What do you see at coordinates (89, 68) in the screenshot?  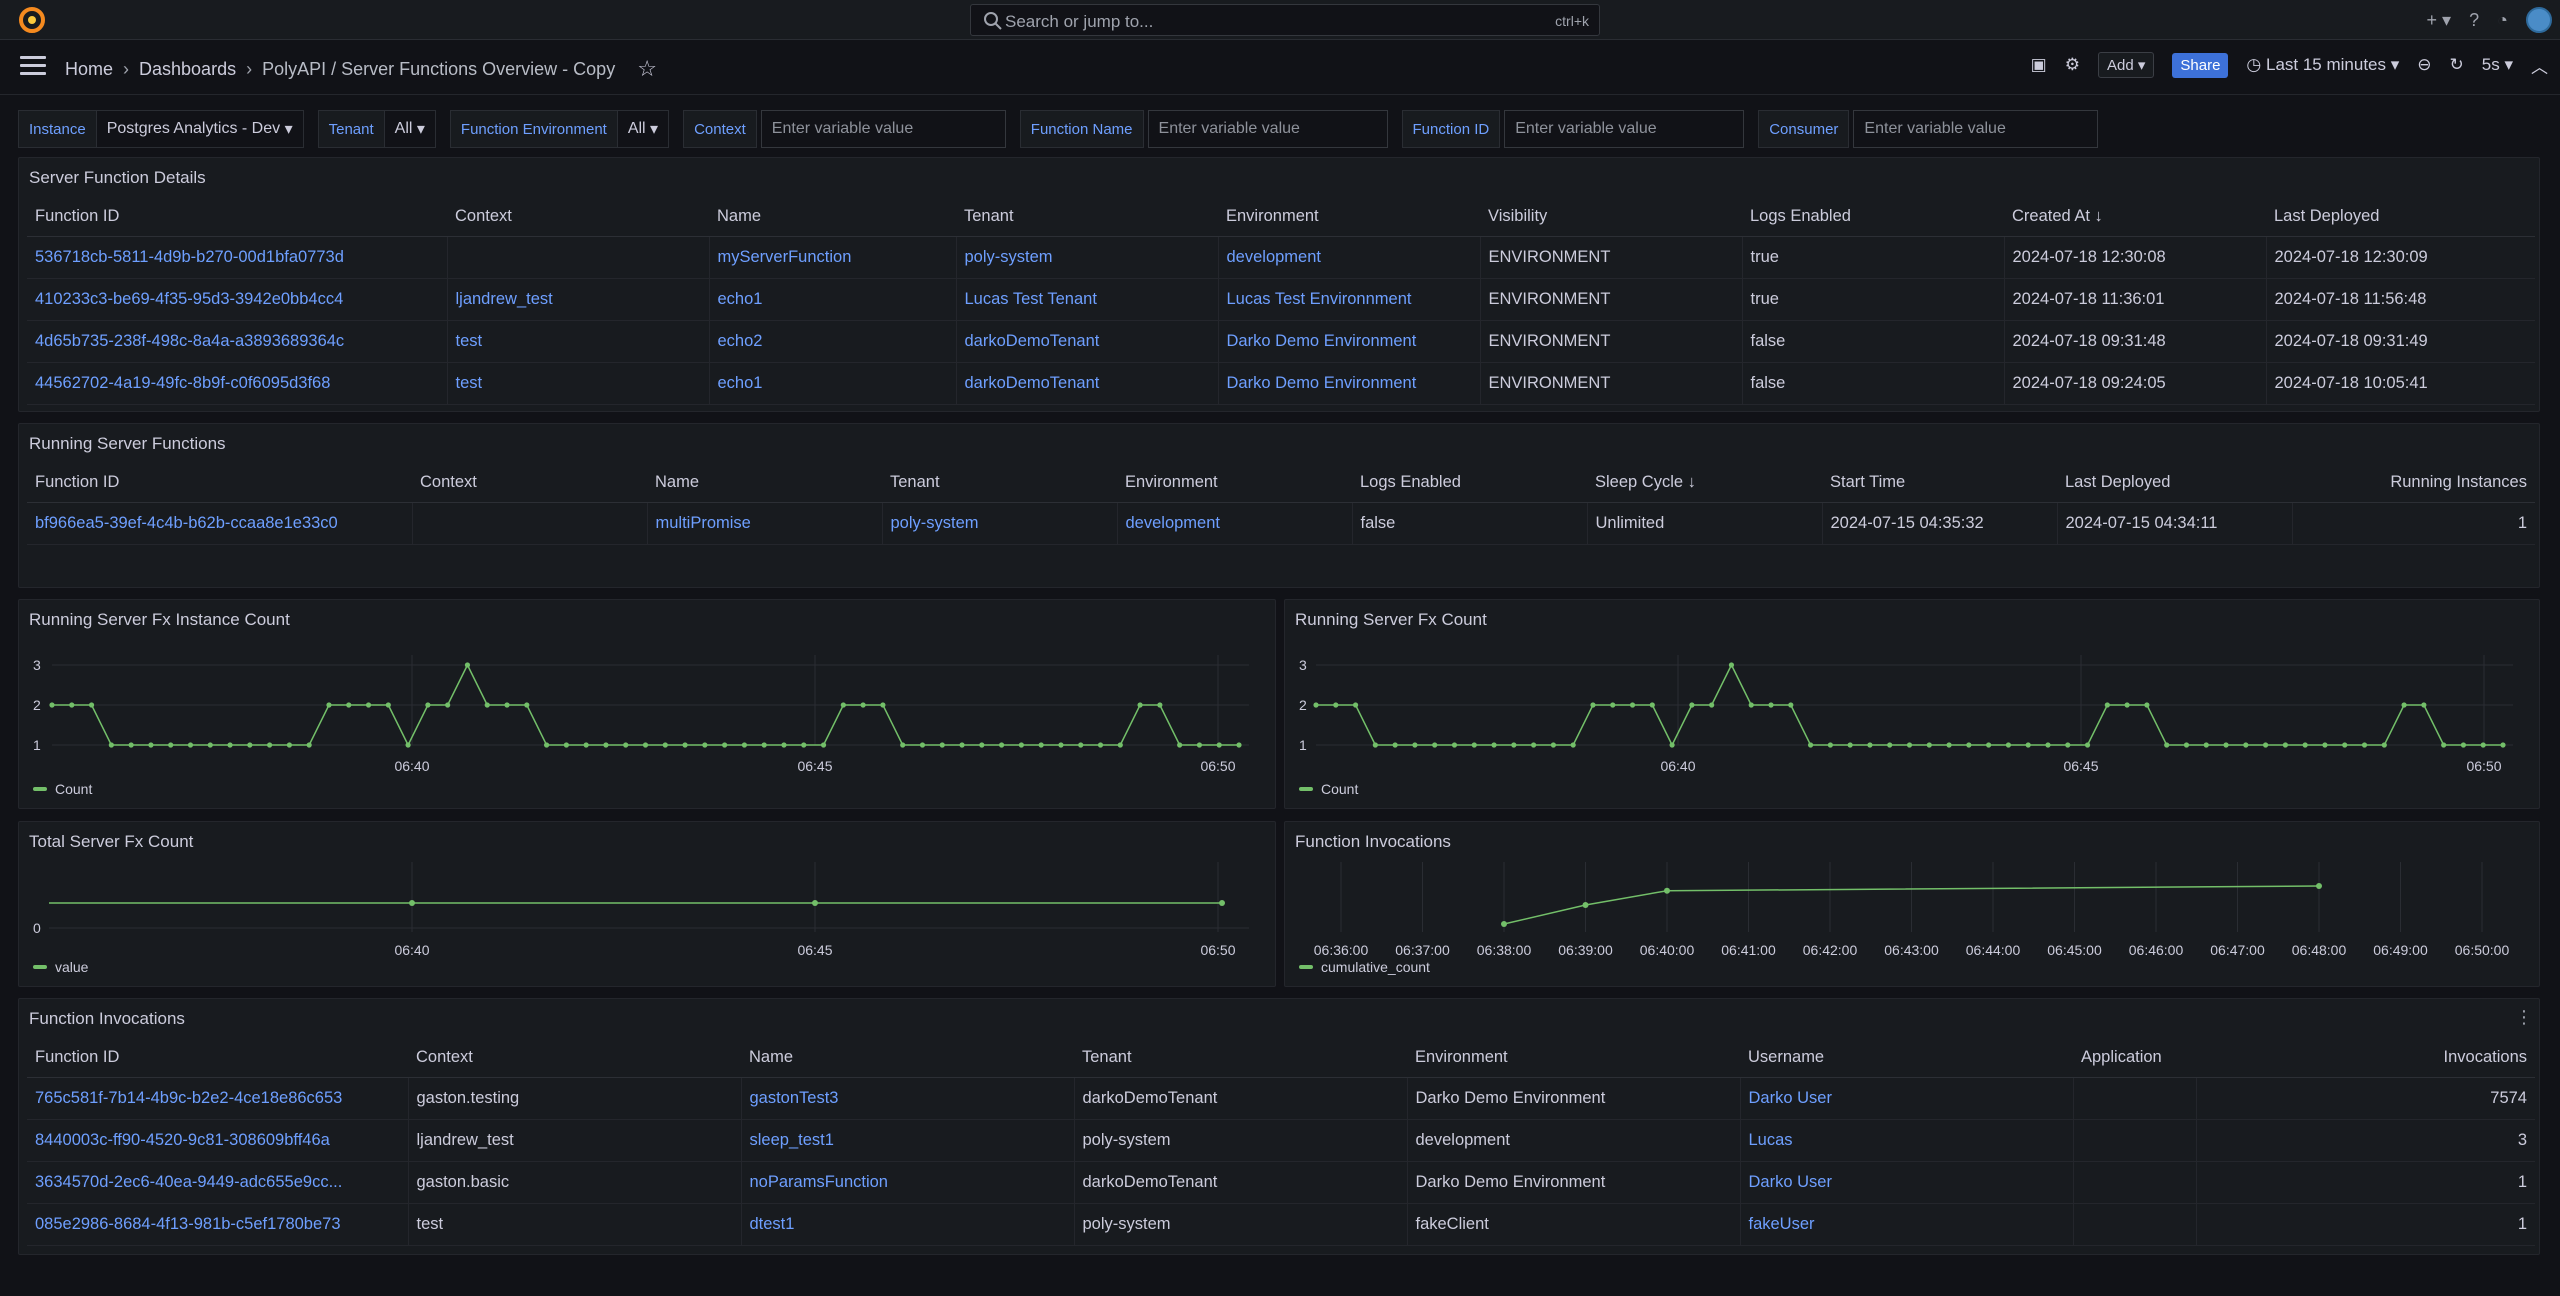 I see `breadcrumb-home: Home` at bounding box center [89, 68].